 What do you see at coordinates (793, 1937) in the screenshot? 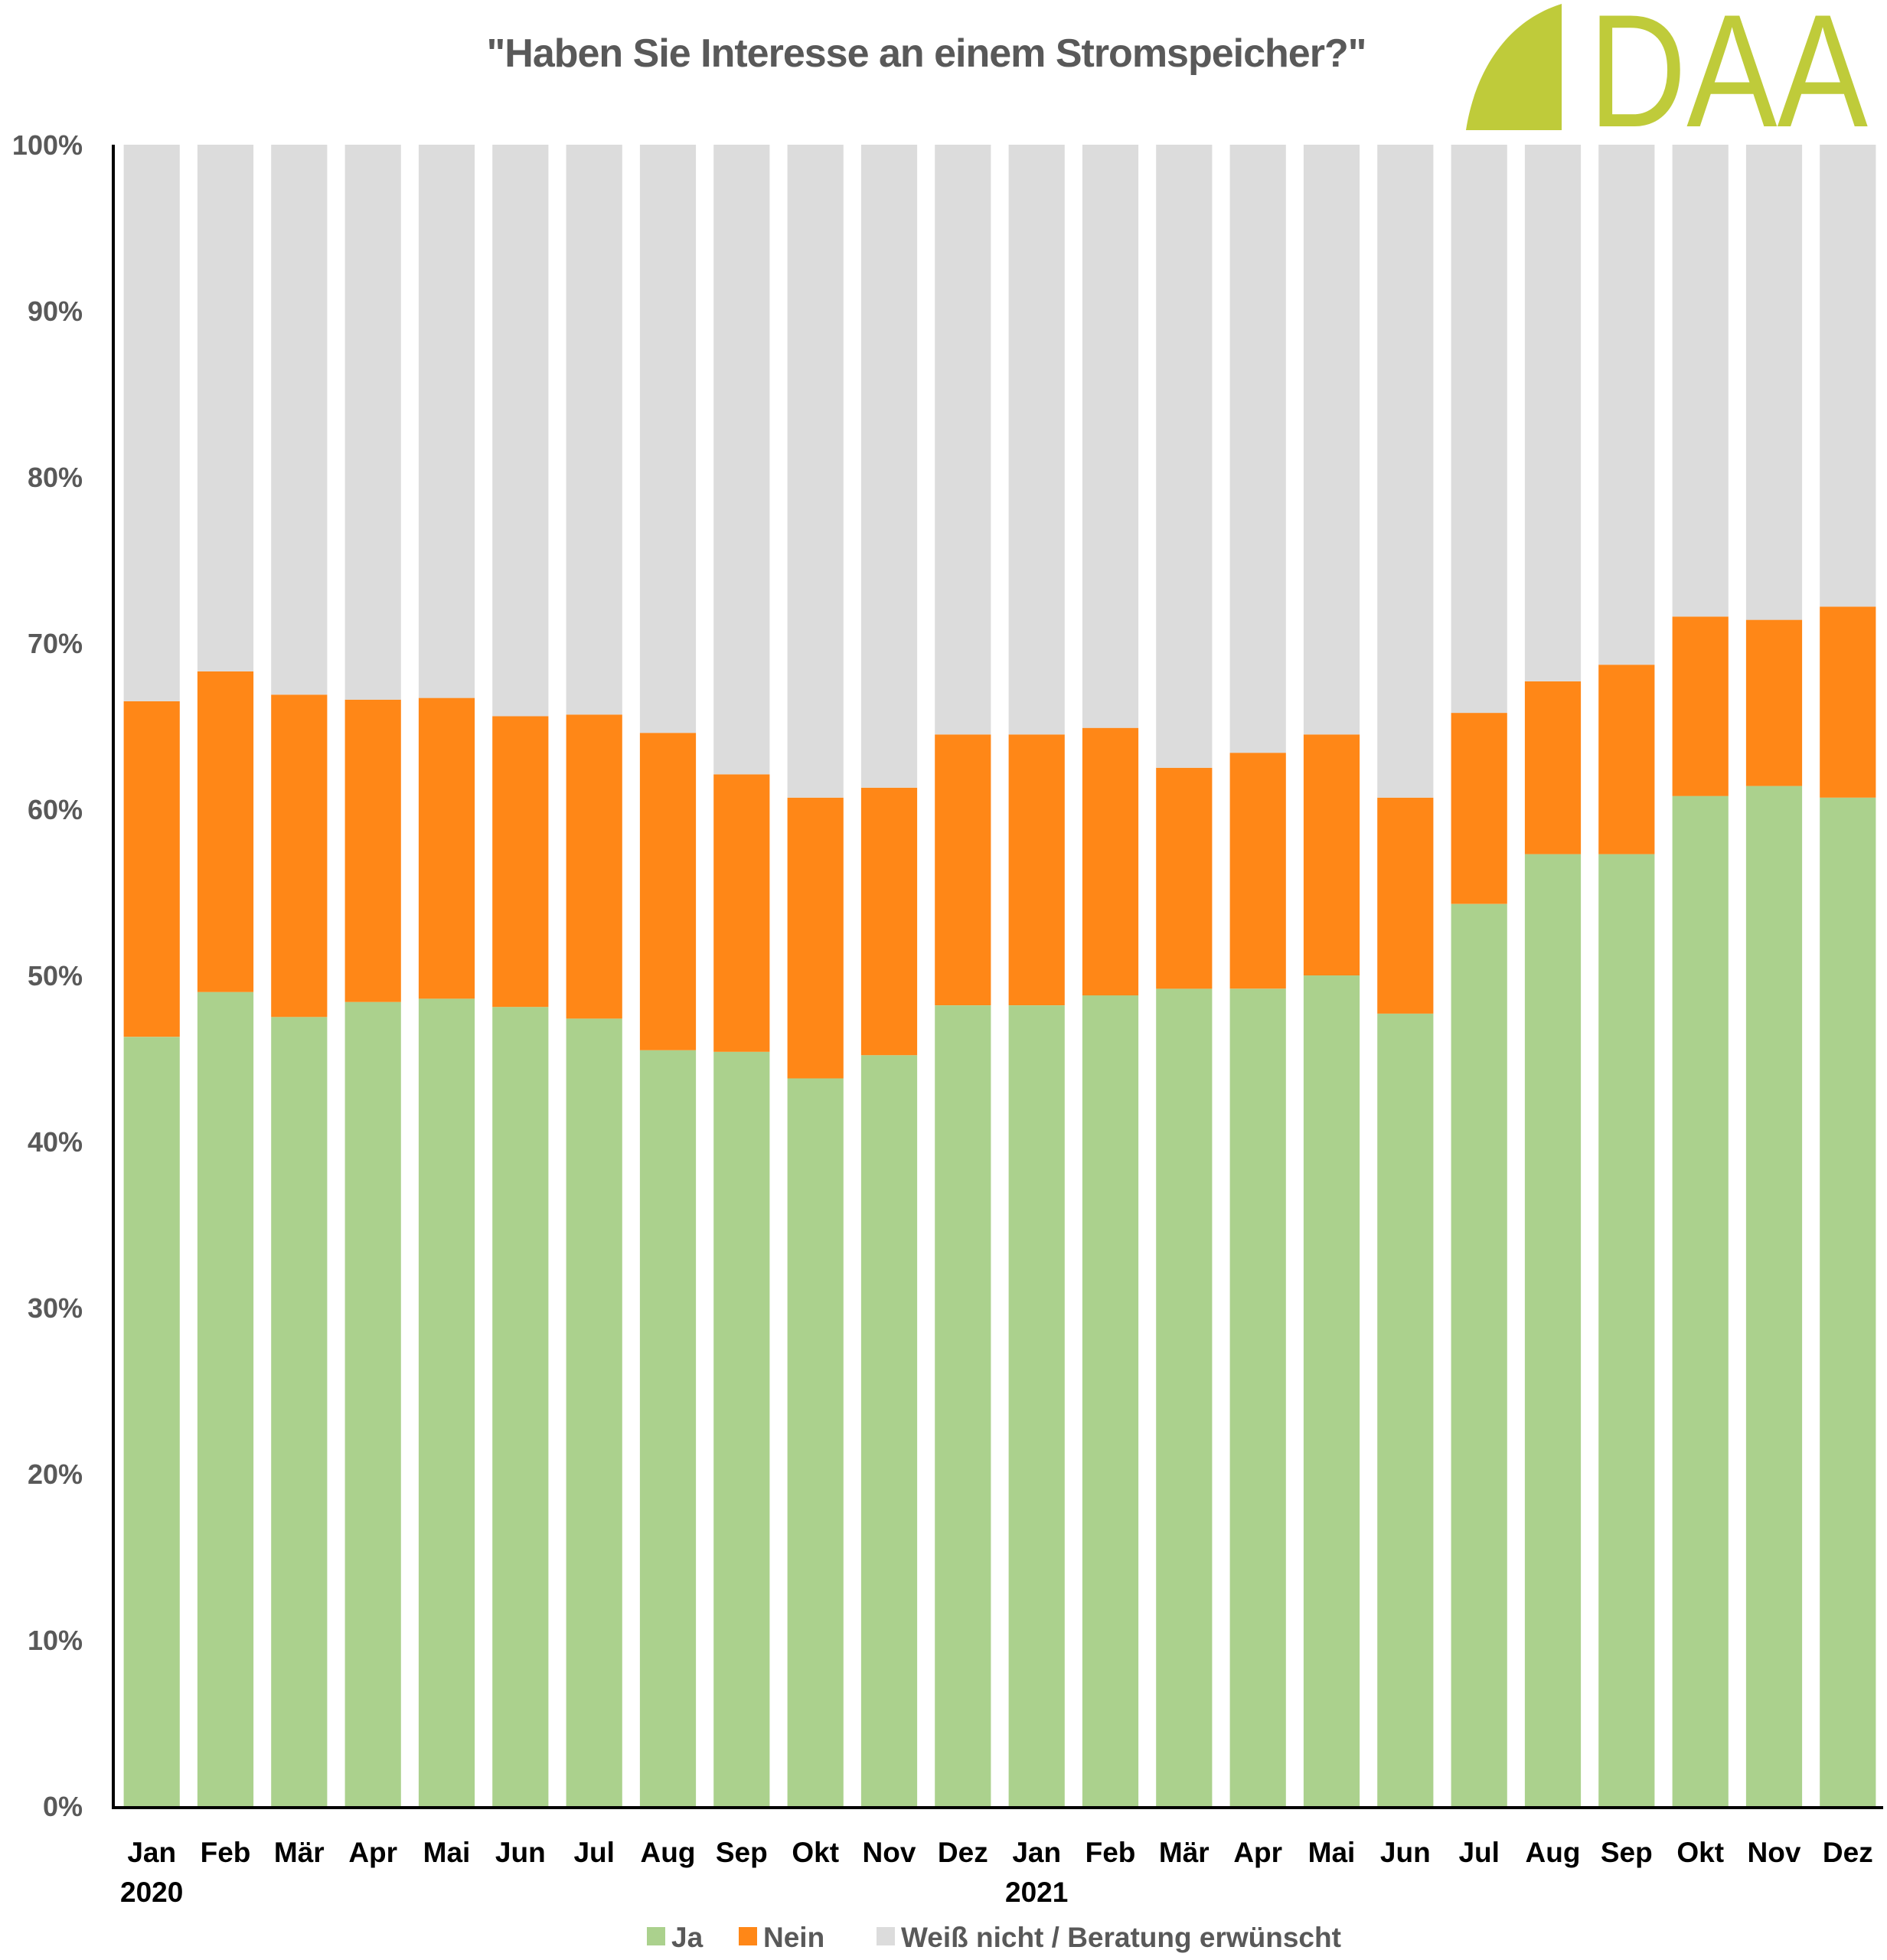
I see `legend-label-1: Nein` at bounding box center [793, 1937].